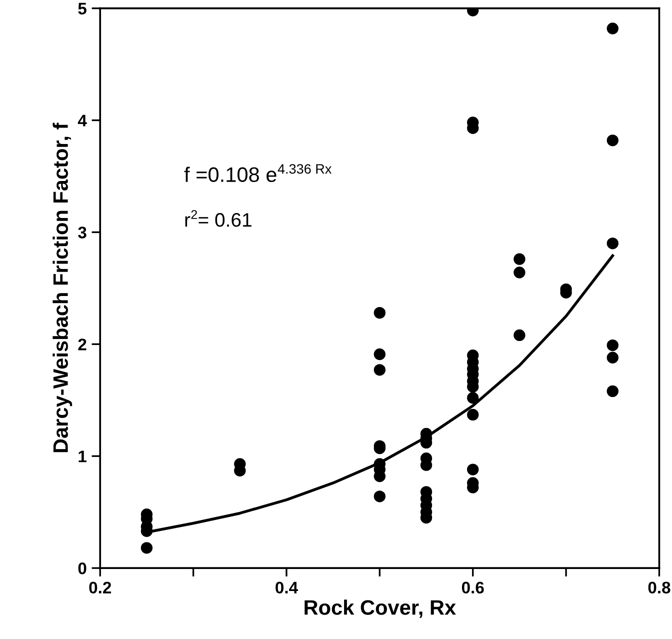 Image resolution: width=672 pixels, height=639 pixels. What do you see at coordinates (82, 8) in the screenshot?
I see `y-tick-label: 5` at bounding box center [82, 8].